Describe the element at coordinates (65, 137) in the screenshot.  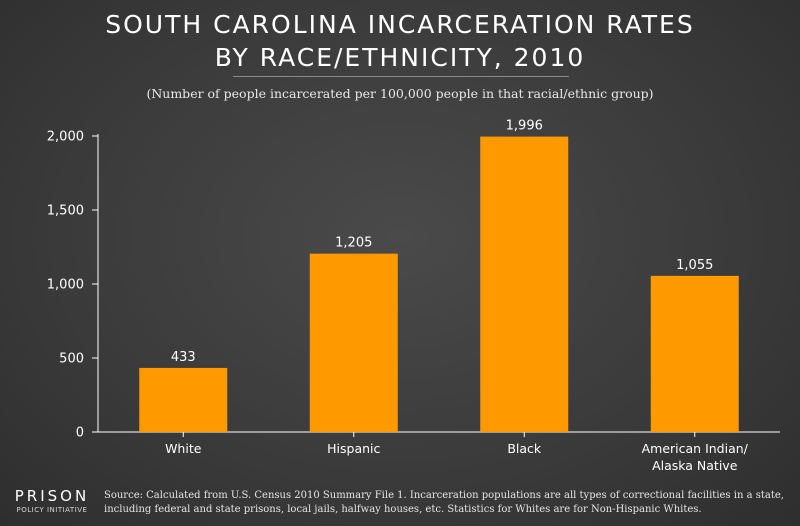
I see `y-tick-label: 2,000` at that location.